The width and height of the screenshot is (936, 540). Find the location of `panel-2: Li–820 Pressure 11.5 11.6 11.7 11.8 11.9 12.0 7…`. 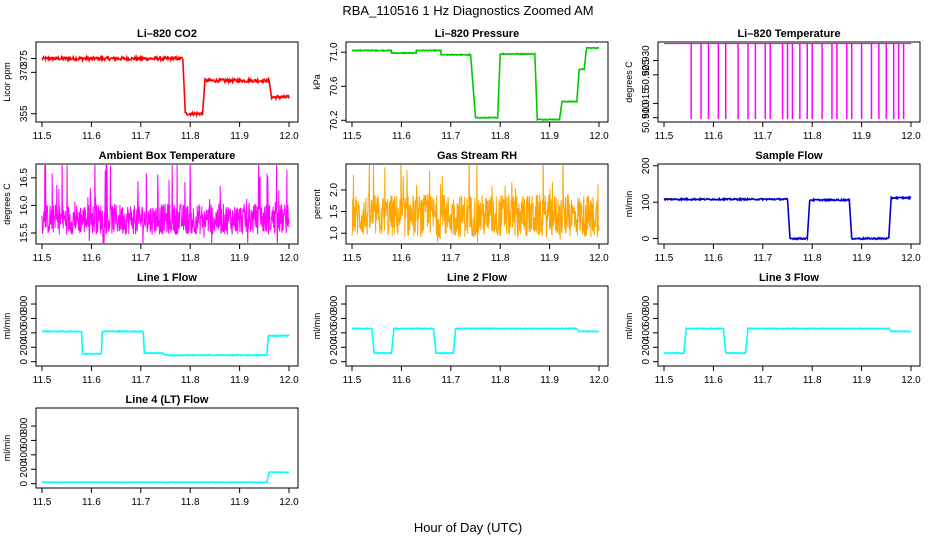

panel-2: Li–820 Pressure 11.5 11.6 11.7 11.8 11.9 12.0 7… is located at coordinates (460, 85).